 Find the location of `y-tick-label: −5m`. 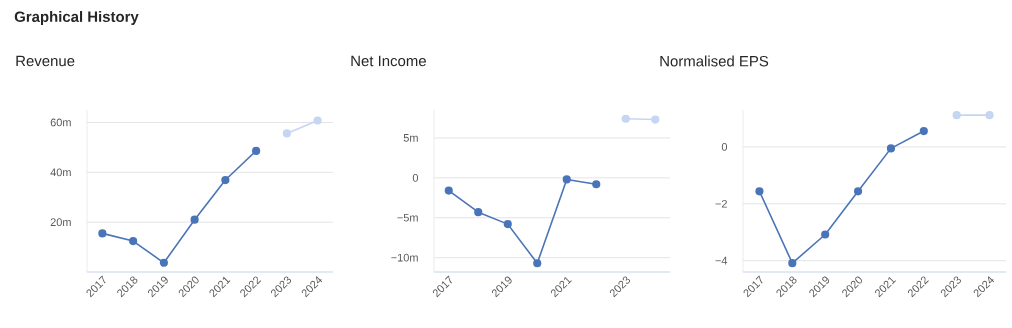

y-tick-label: −5m is located at coordinates (407, 217).